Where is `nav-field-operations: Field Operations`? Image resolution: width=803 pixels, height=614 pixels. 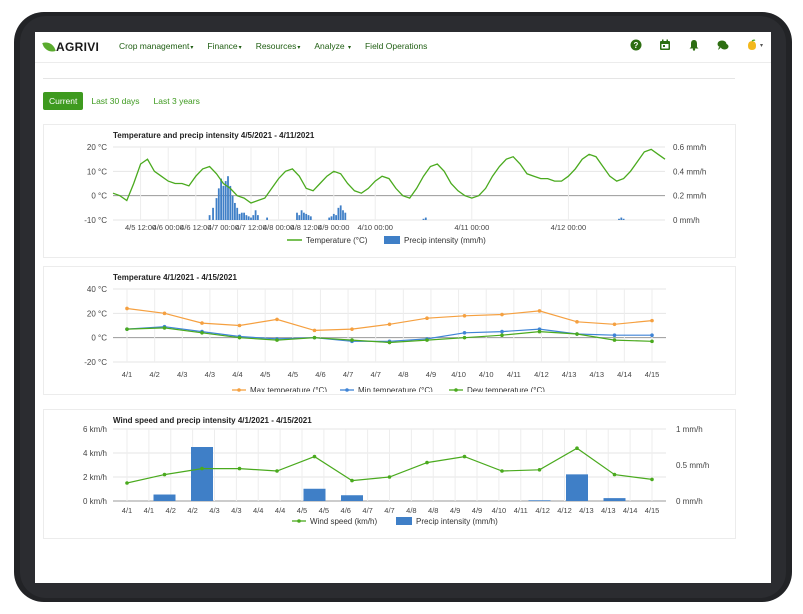
nav-field-operations: Field Operations is located at coordinates (396, 46).